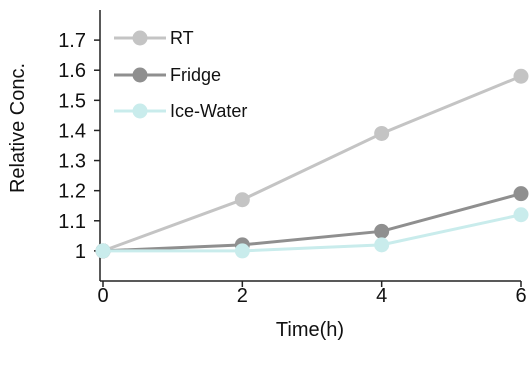 This screenshot has height=368, width=532. I want to click on legend-item: RT, so click(154, 38).